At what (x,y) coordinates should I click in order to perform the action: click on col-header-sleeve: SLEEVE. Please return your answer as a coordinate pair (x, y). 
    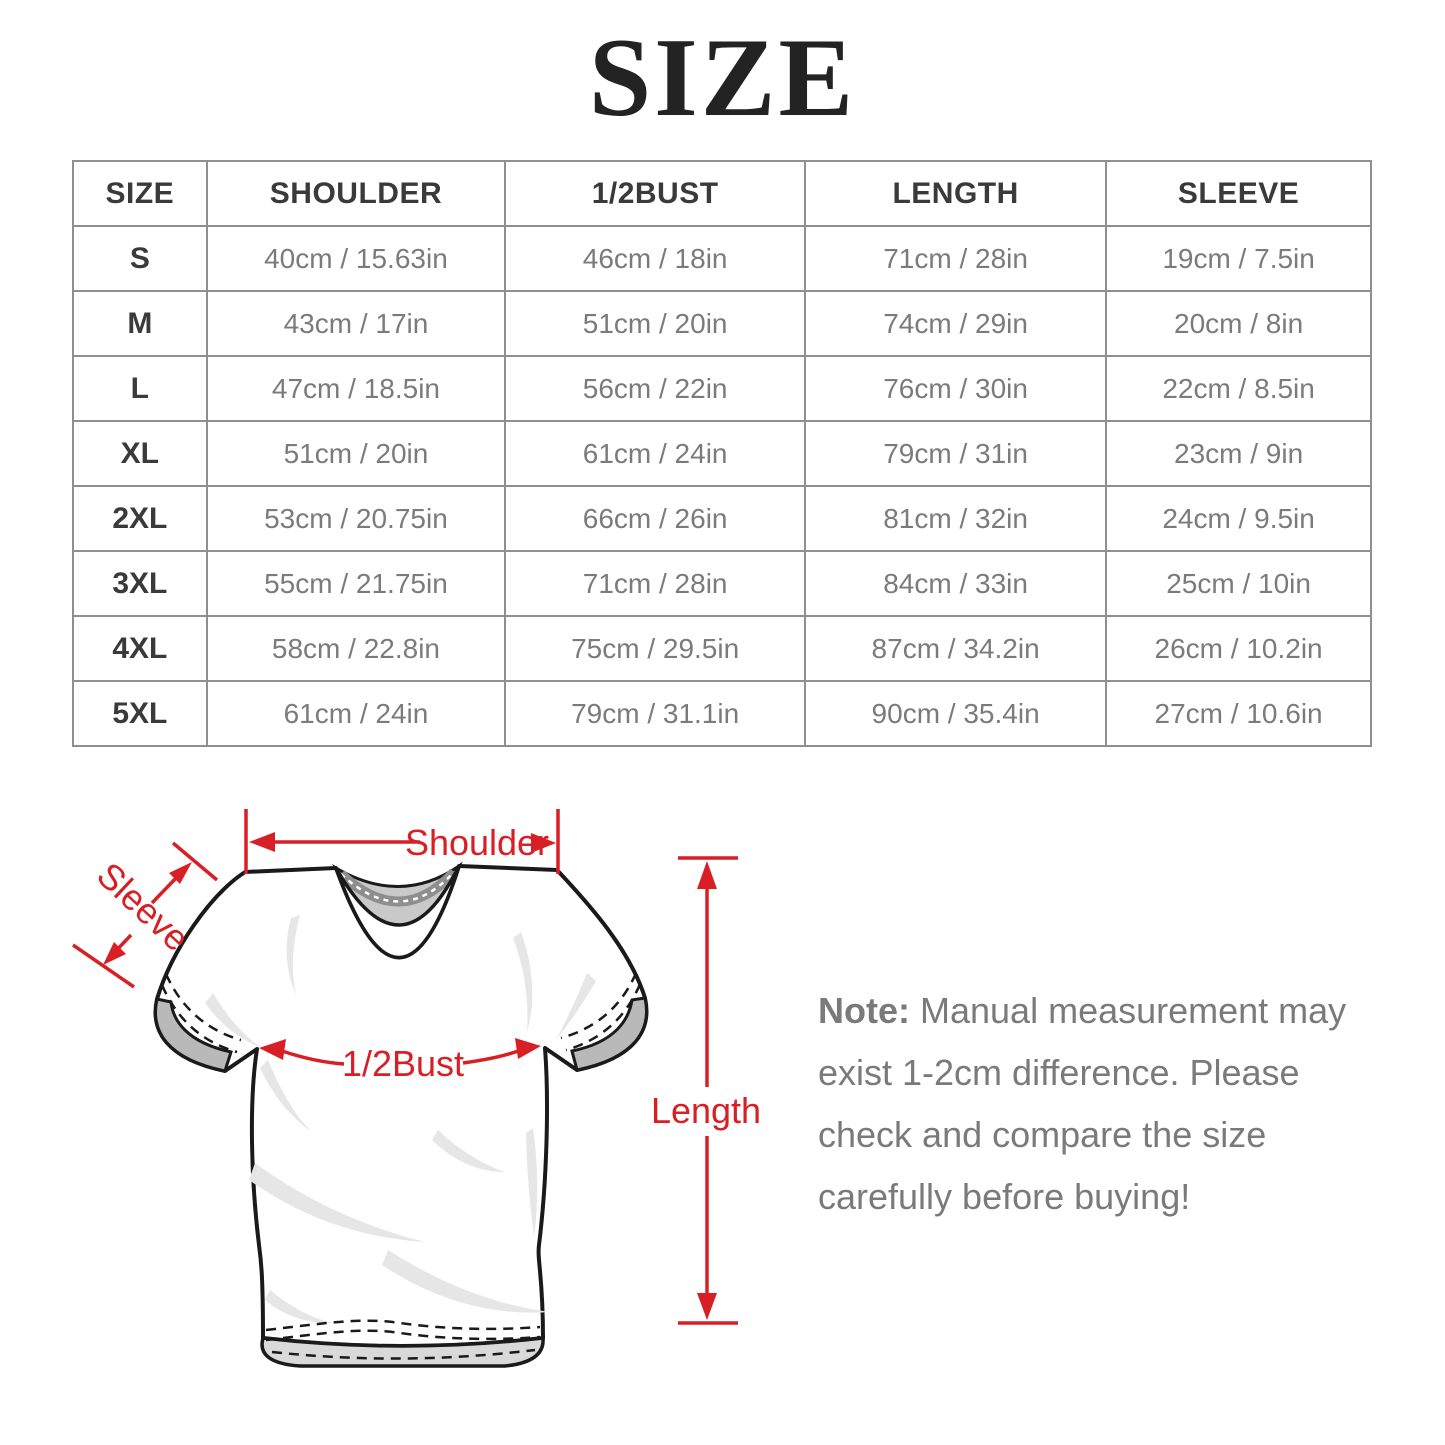
    Looking at the image, I should click on (1238, 193).